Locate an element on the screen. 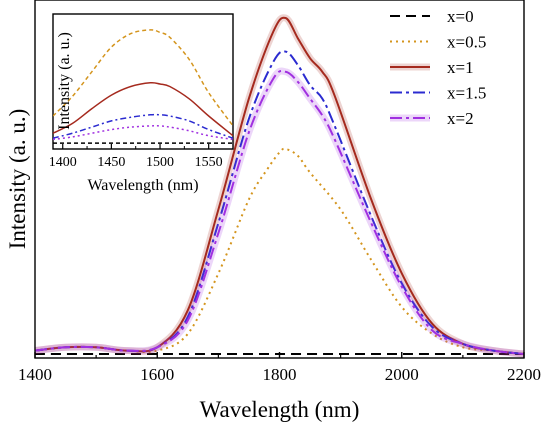 The width and height of the screenshot is (550, 429). x-tick-label: 1600 is located at coordinates (157, 374).